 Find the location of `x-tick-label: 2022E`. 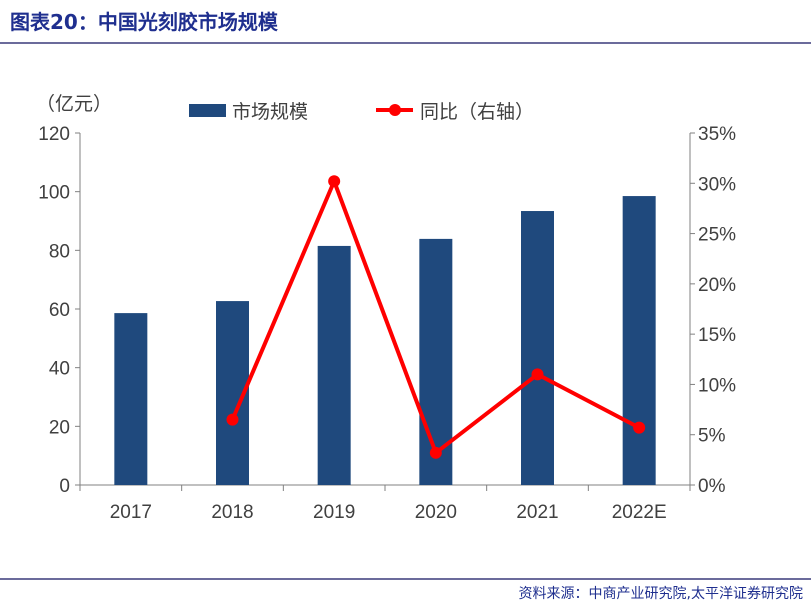

x-tick-label: 2022E is located at coordinates (639, 512).